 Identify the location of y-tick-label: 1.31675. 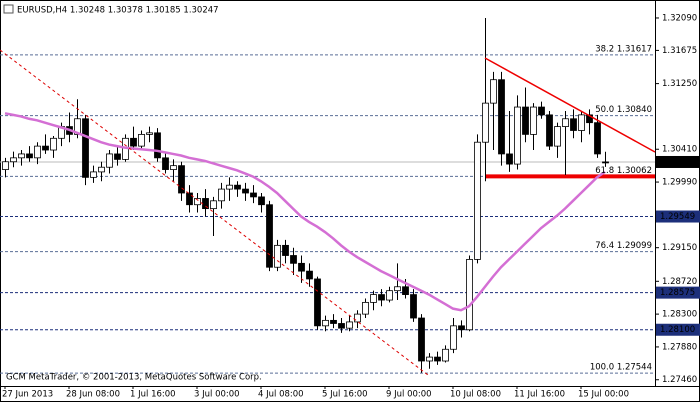
(679, 51).